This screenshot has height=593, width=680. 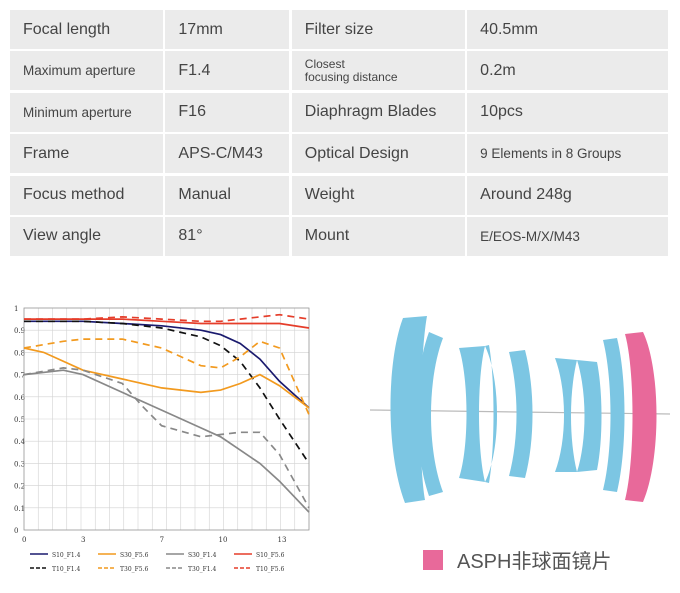 What do you see at coordinates (227, 29) in the screenshot?
I see `spec-value: 17mm` at bounding box center [227, 29].